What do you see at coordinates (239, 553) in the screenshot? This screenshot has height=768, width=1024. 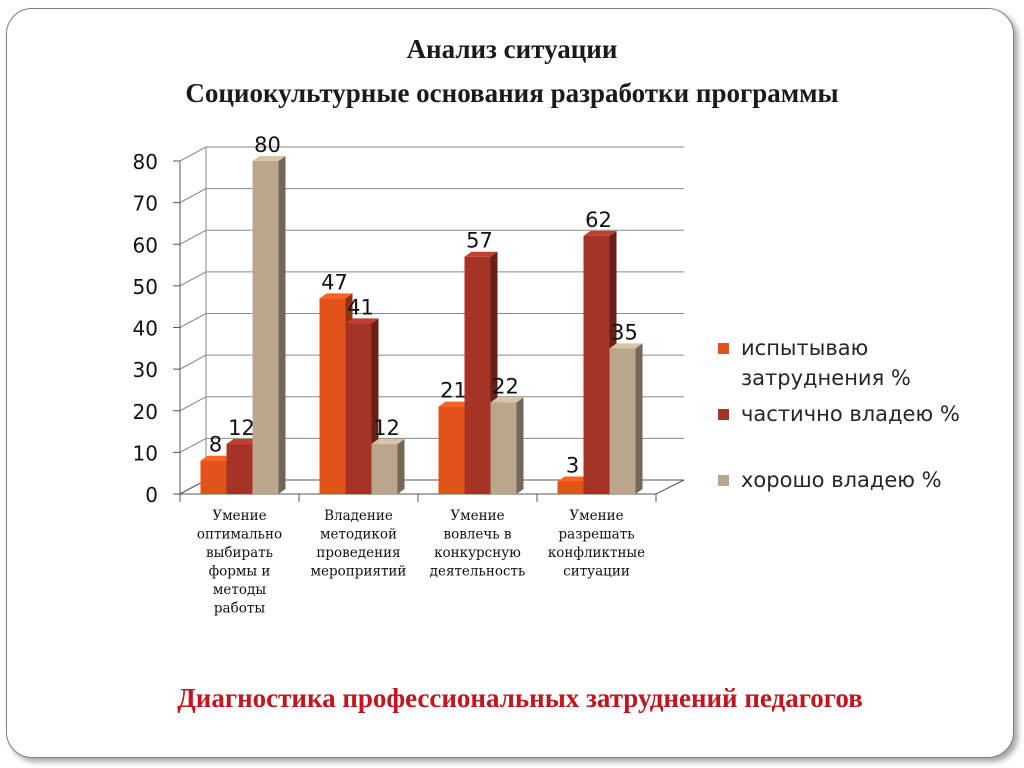 I see `x-category-label: выбирать` at bounding box center [239, 553].